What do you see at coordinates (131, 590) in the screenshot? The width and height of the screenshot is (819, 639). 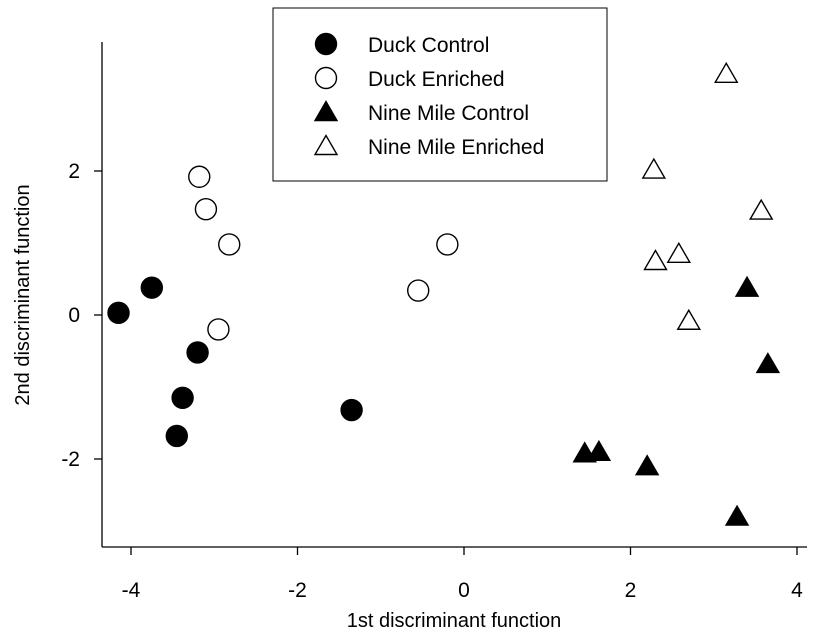 I see `x-tick-label: -4` at bounding box center [131, 590].